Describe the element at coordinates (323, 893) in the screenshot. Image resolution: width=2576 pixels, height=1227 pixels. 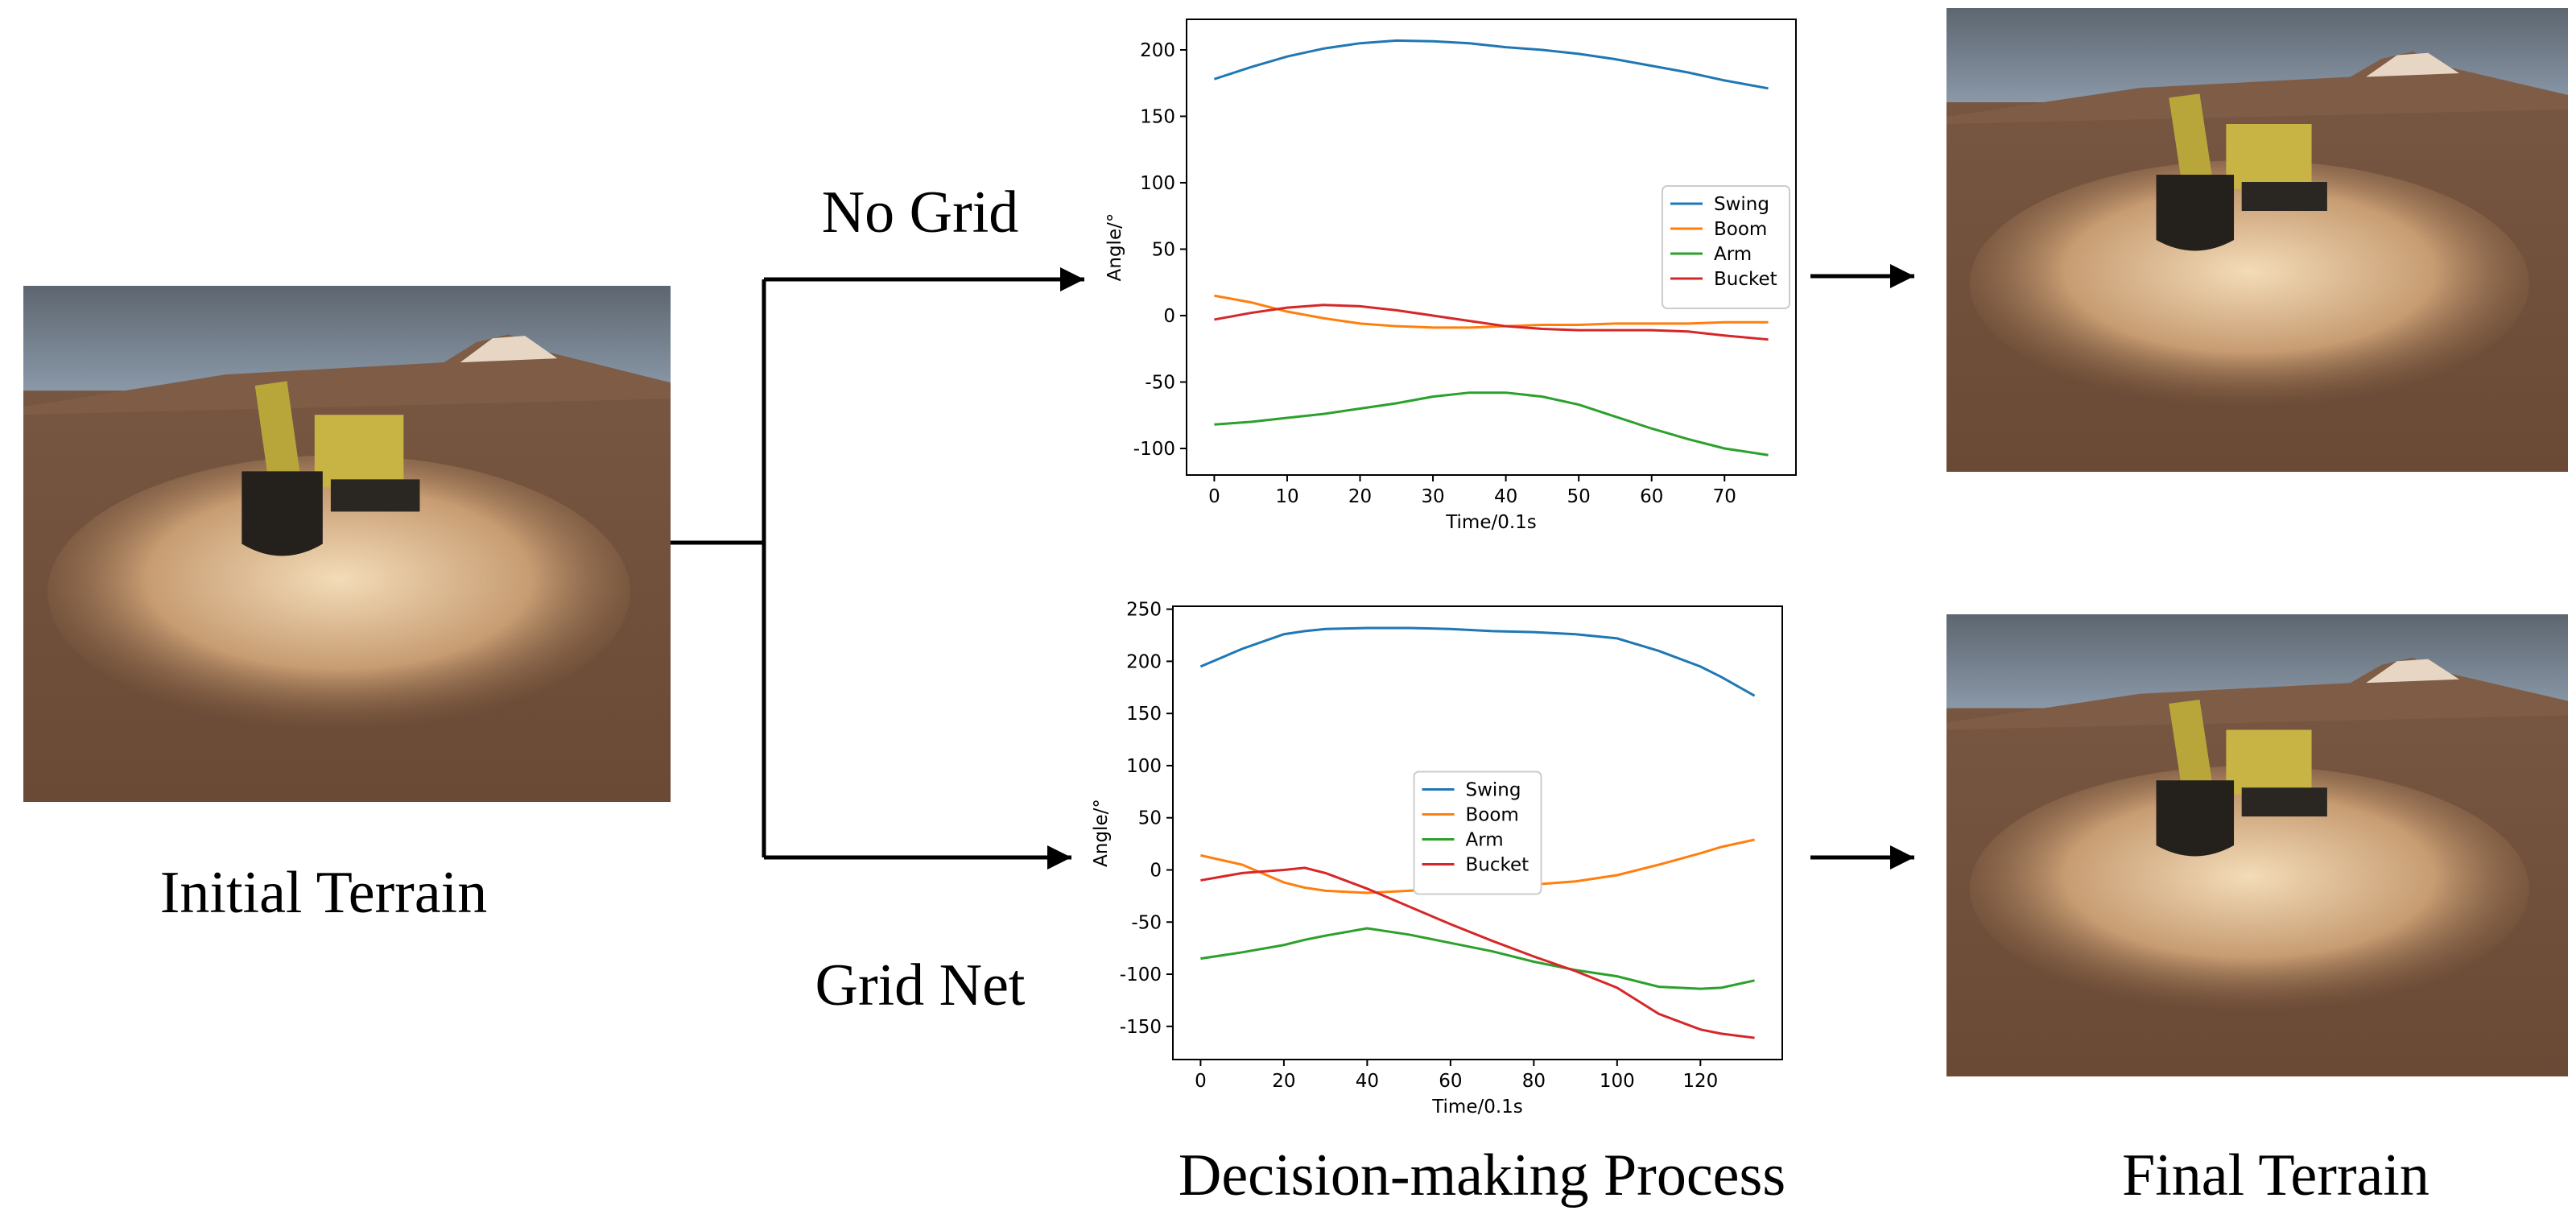
I see `caption: Initial Terrain` at that location.